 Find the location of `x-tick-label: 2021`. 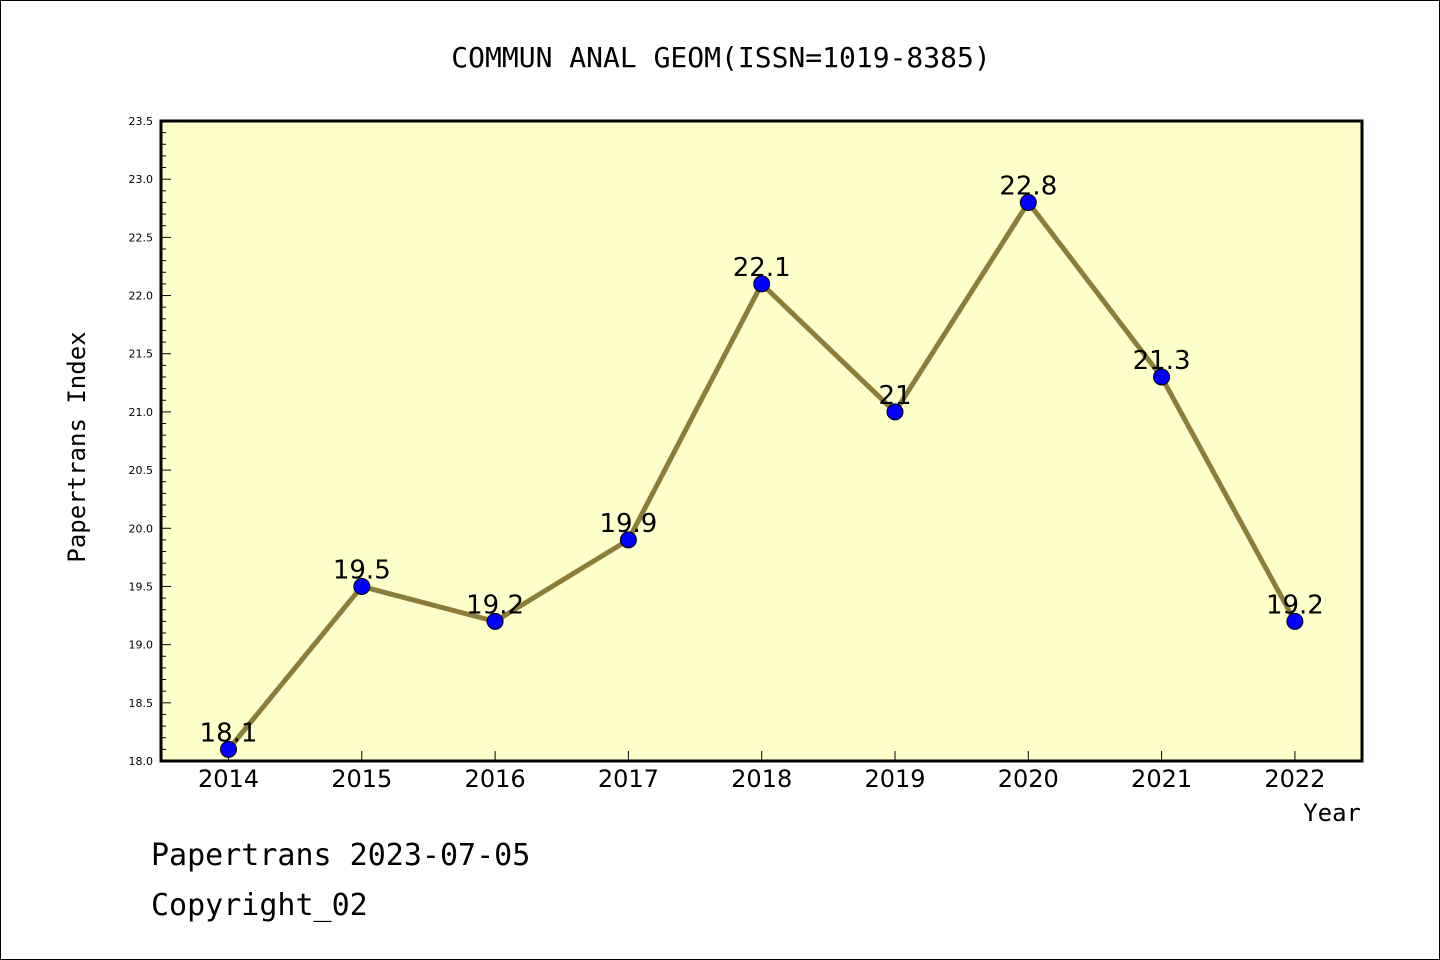

x-tick-label: 2021 is located at coordinates (1161, 779).